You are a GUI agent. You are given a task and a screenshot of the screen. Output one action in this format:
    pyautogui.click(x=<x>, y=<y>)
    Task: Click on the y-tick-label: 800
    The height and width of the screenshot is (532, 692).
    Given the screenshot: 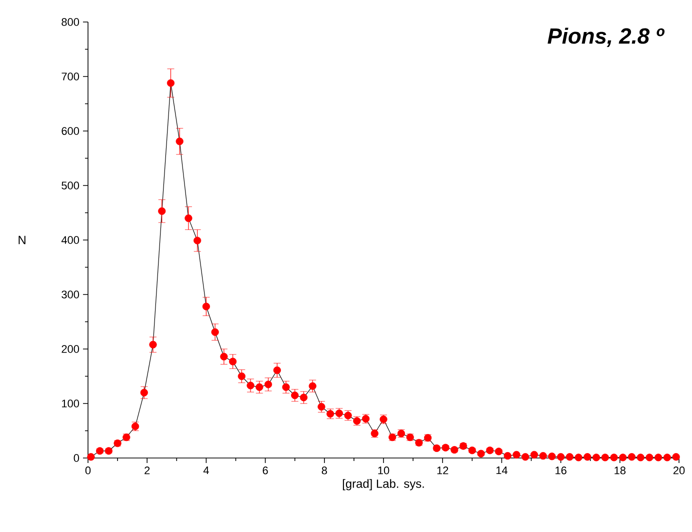 What is the action you would take?
    pyautogui.click(x=71, y=22)
    